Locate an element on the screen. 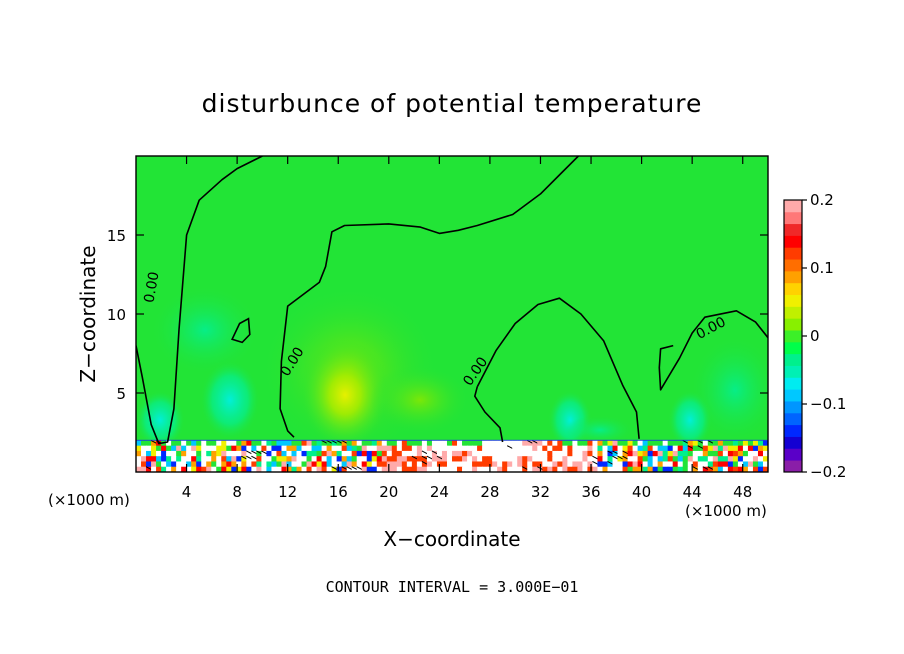 This screenshot has height=654, width=904. chart-title: disturbunce of potential temperature is located at coordinates (452, 103).